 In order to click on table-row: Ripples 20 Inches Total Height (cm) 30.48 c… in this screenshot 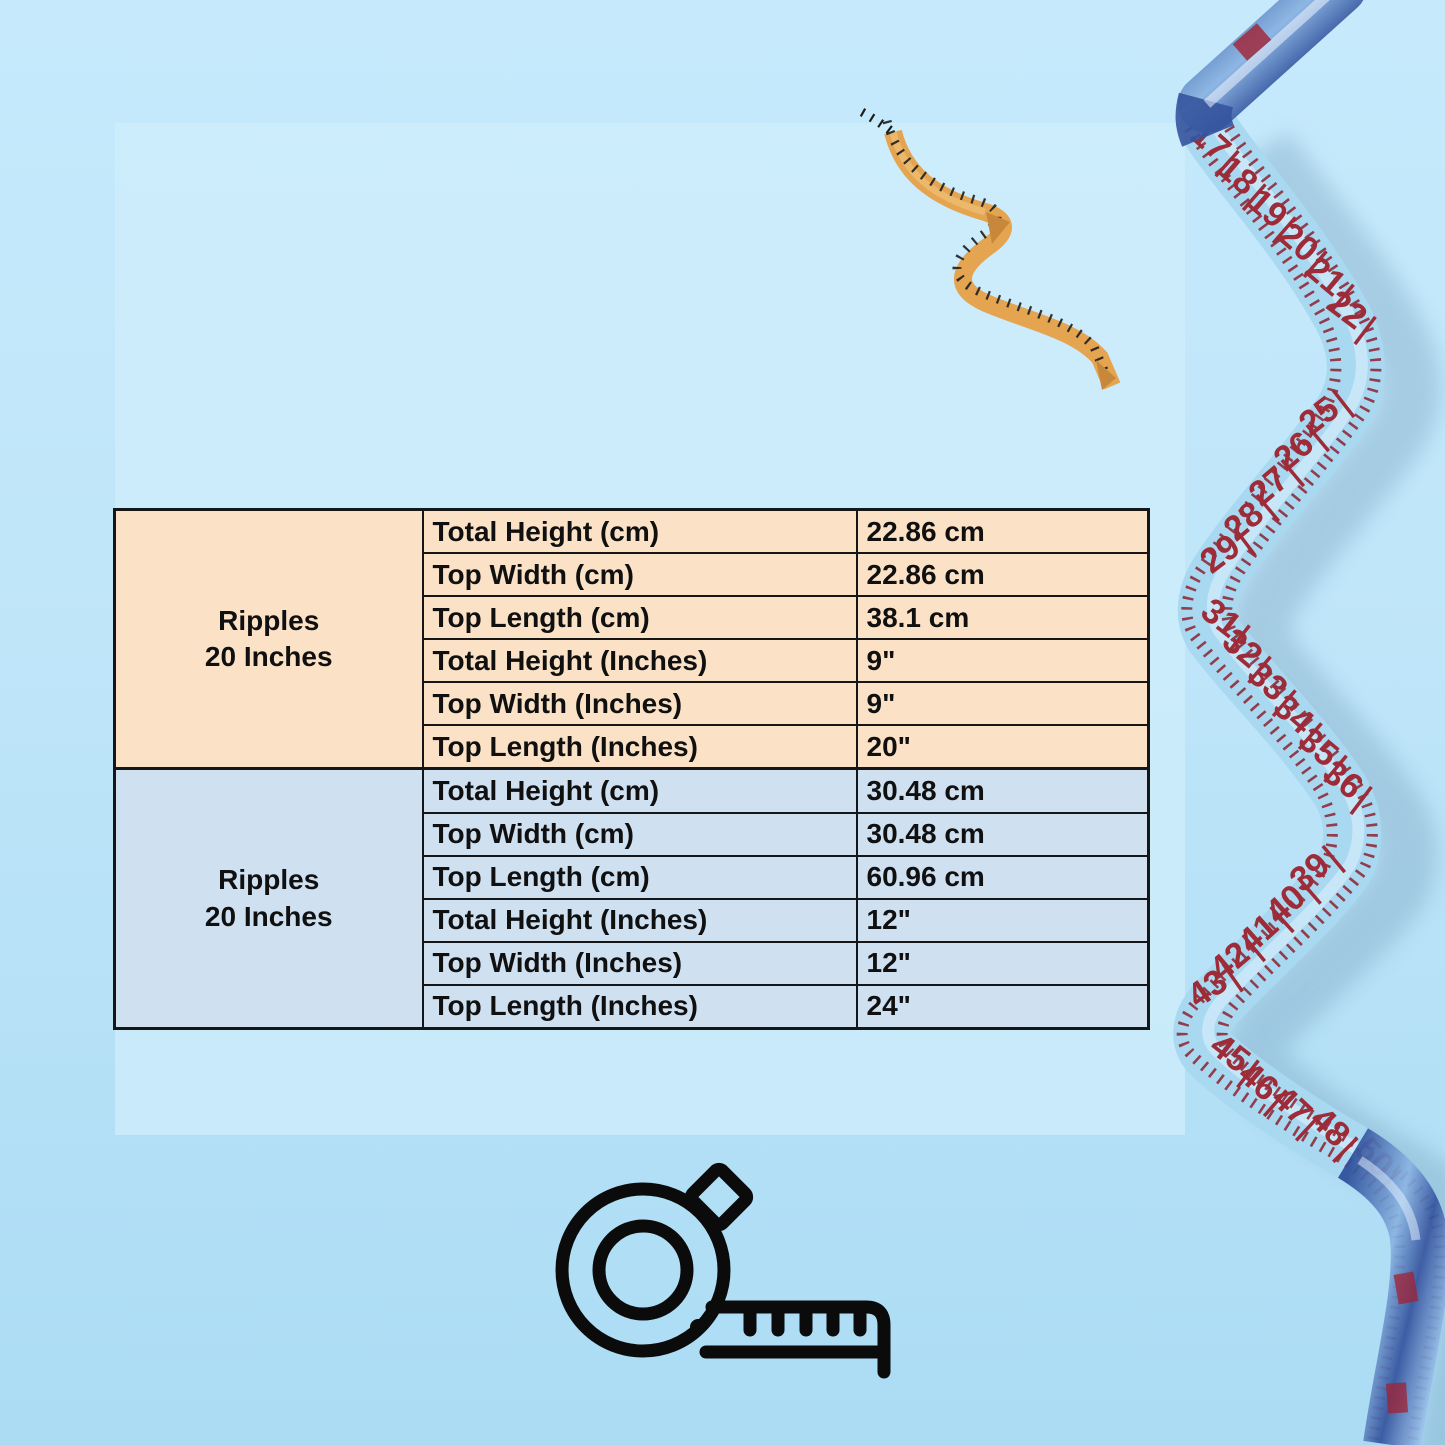, I will do `click(631, 898)`.